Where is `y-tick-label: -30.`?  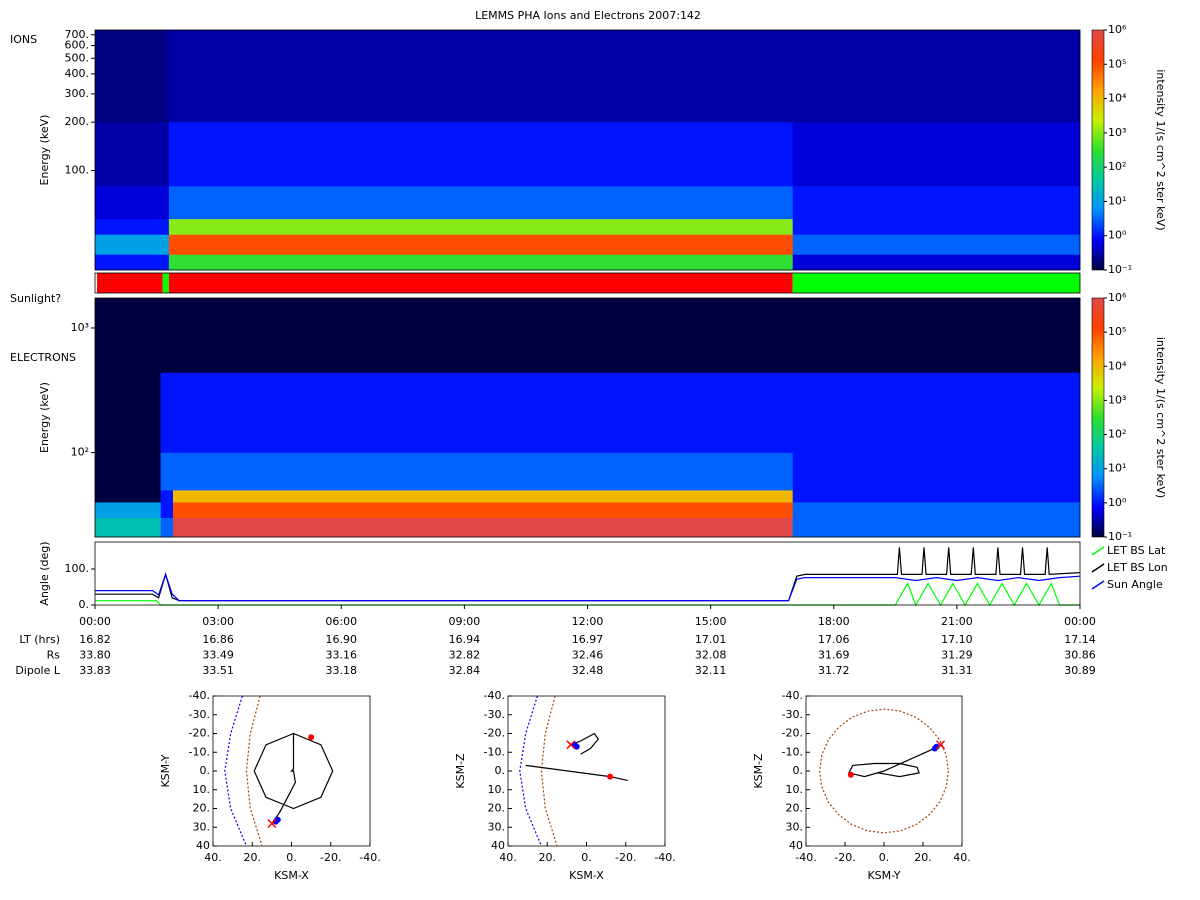
y-tick-label: -30. is located at coordinates (199, 714).